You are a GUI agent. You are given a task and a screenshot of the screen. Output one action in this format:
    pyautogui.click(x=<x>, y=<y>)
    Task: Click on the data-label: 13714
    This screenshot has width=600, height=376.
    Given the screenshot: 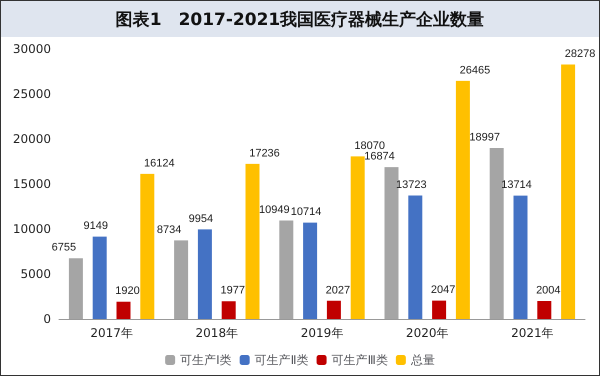 What is the action you would take?
    pyautogui.click(x=516, y=185)
    